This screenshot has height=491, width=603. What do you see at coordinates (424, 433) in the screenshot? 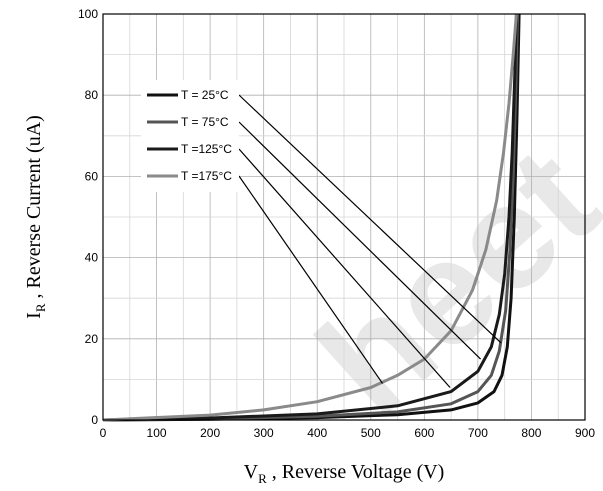
I see `x-tick-label: 600` at bounding box center [424, 433].